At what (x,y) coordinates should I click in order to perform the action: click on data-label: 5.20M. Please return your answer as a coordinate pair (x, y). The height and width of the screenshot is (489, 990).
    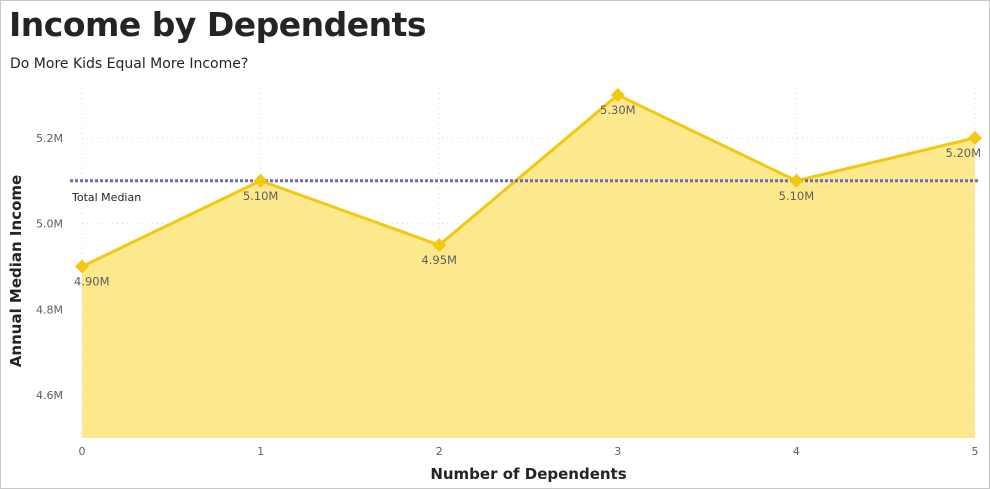
    Looking at the image, I should click on (963, 153).